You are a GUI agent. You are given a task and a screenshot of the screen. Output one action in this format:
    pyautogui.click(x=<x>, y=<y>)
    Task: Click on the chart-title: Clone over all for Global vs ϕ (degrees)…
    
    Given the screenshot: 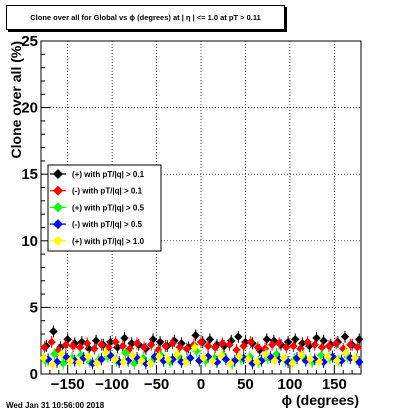 What is the action you would take?
    pyautogui.click(x=145, y=17)
    